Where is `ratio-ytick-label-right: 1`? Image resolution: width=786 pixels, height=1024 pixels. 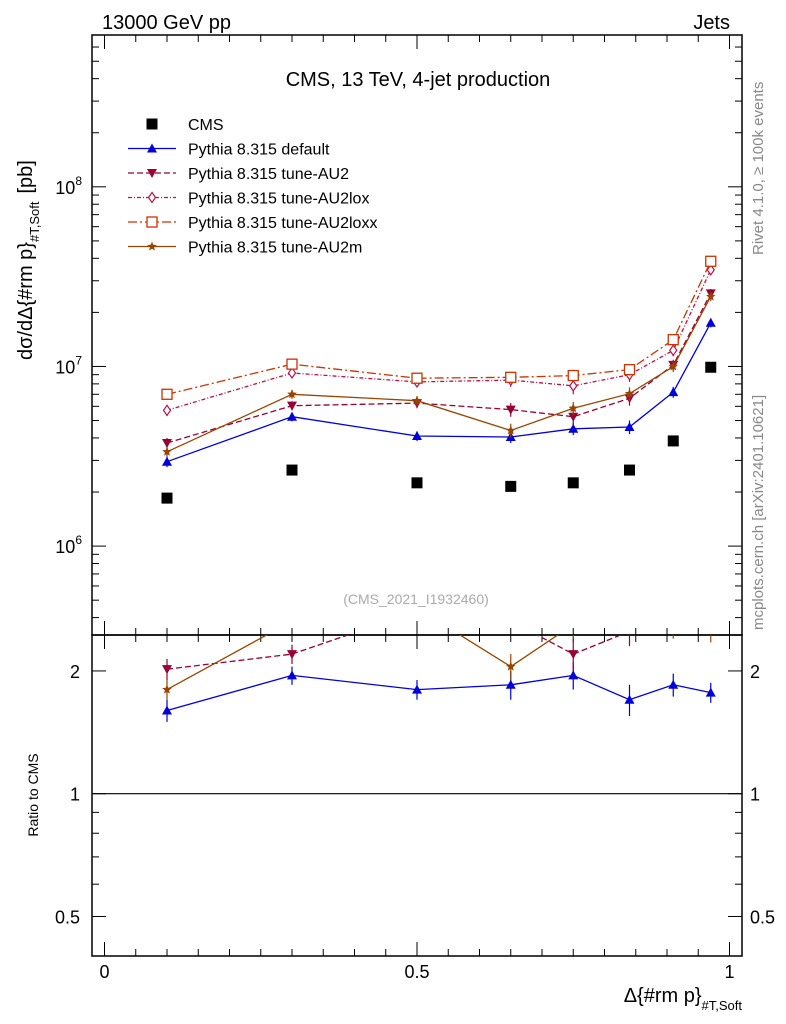
ratio-ytick-label-right: 1 is located at coordinates (755, 795).